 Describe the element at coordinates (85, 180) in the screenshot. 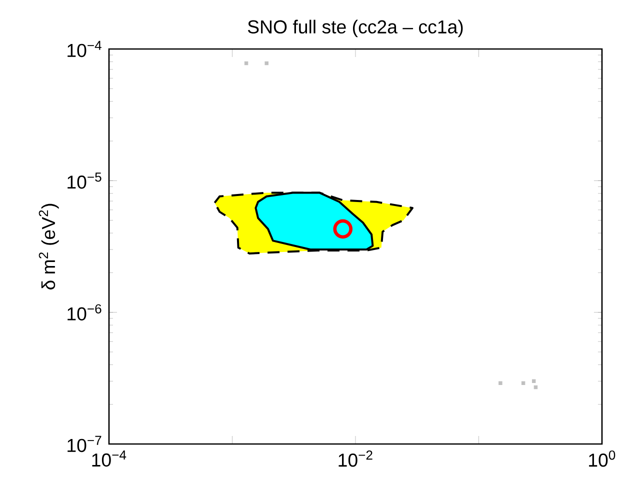

I see `y-tick-label: 10$^{−5}$` at that location.